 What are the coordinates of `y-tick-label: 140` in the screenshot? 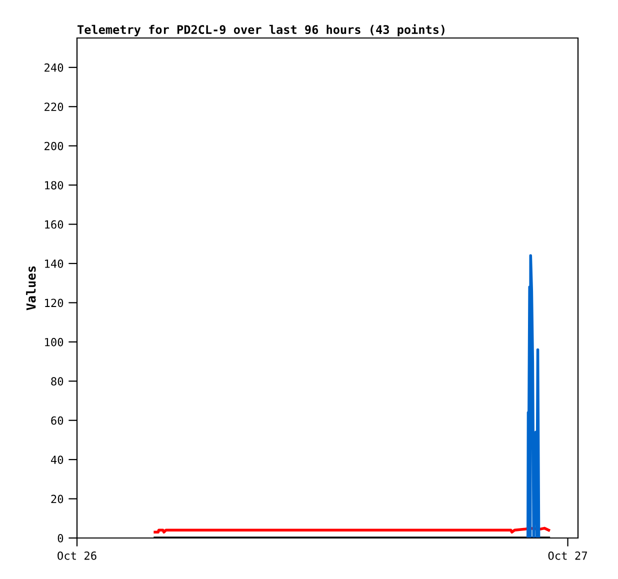 It's located at (54, 263).